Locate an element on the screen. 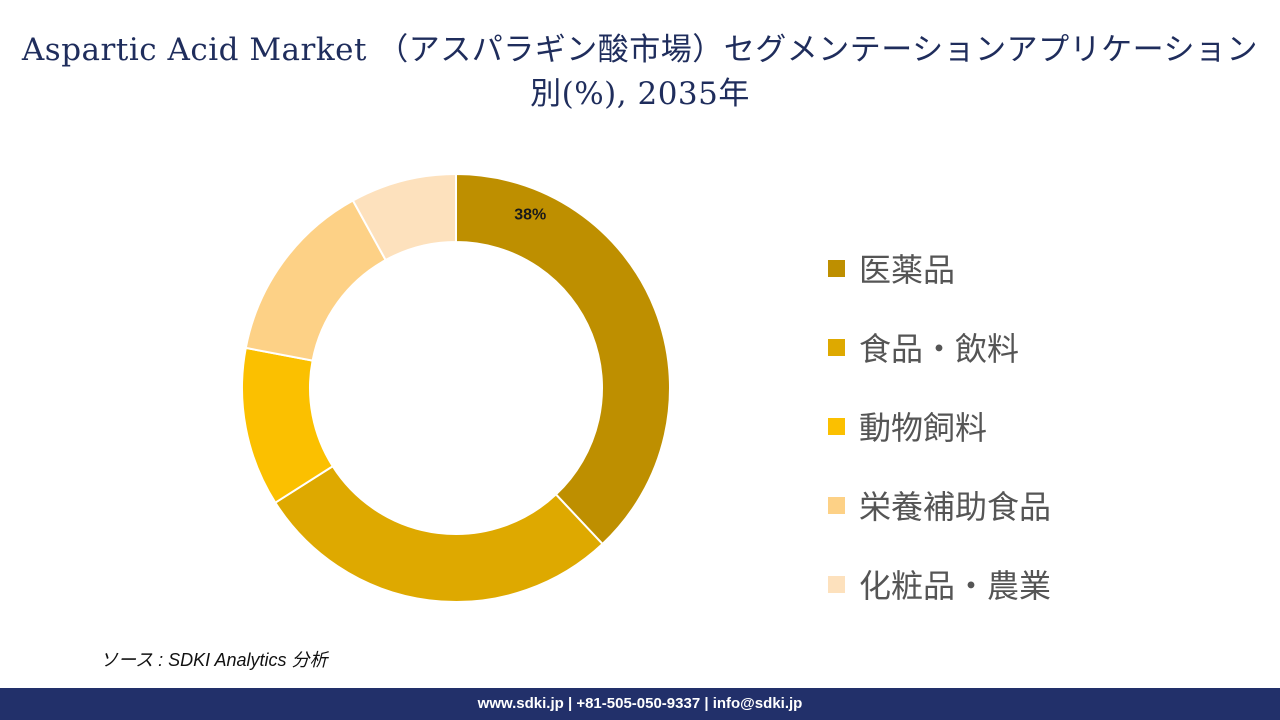  legend-item-5: 化粧品・農業 is located at coordinates (1038, 584).